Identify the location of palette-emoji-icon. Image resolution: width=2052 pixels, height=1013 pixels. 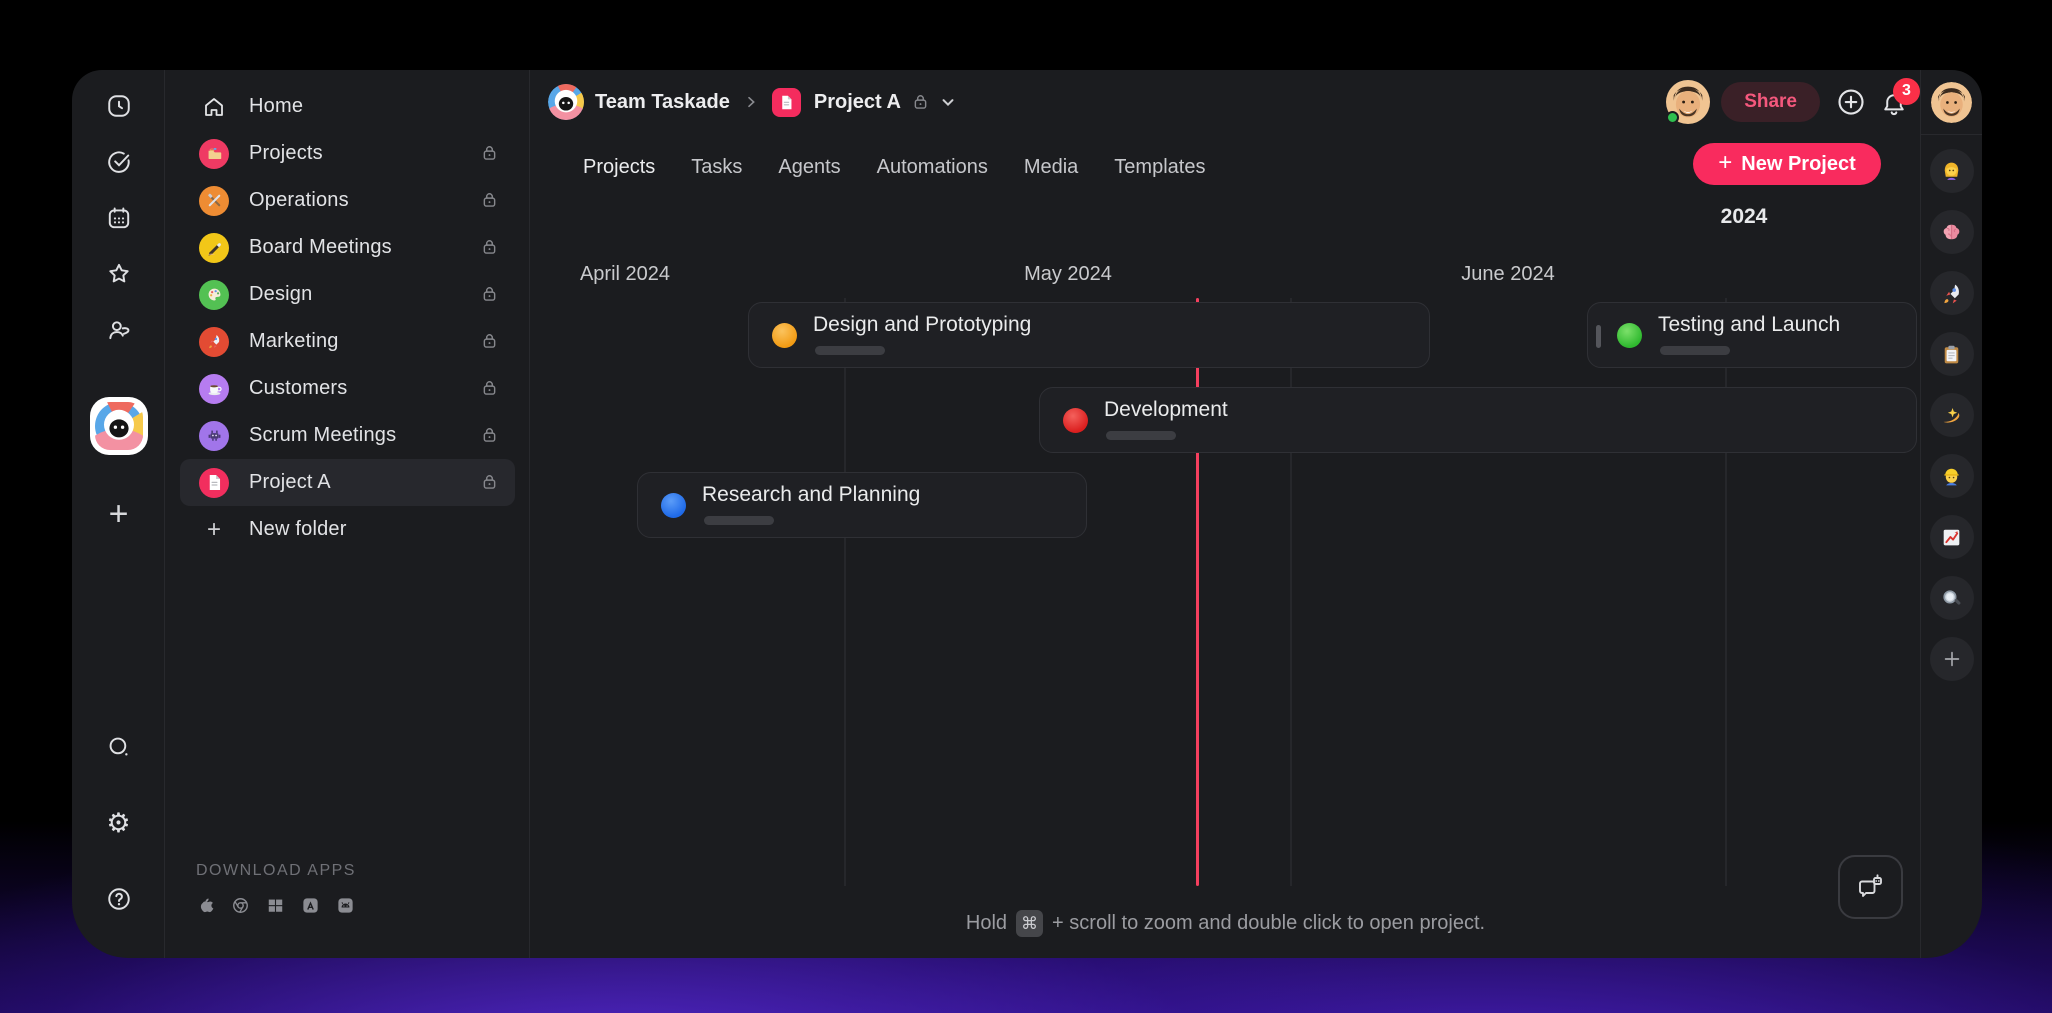
(214, 294).